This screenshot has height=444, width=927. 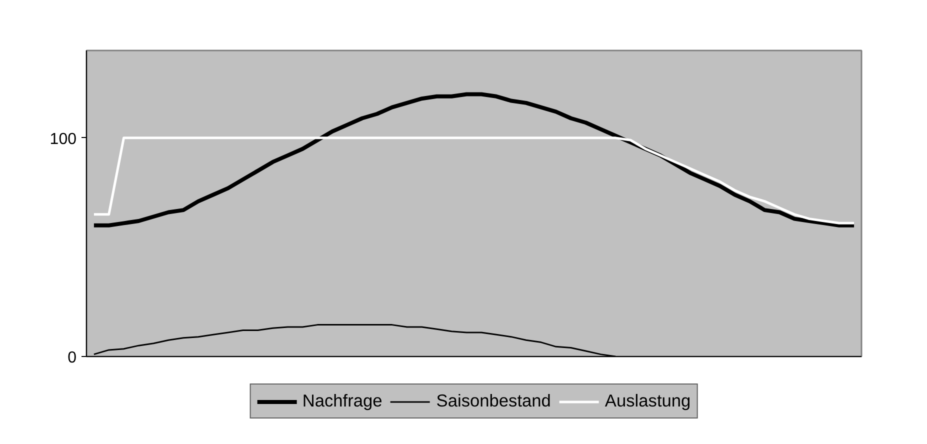 I want to click on legend-label: Auslastung, so click(x=647, y=401).